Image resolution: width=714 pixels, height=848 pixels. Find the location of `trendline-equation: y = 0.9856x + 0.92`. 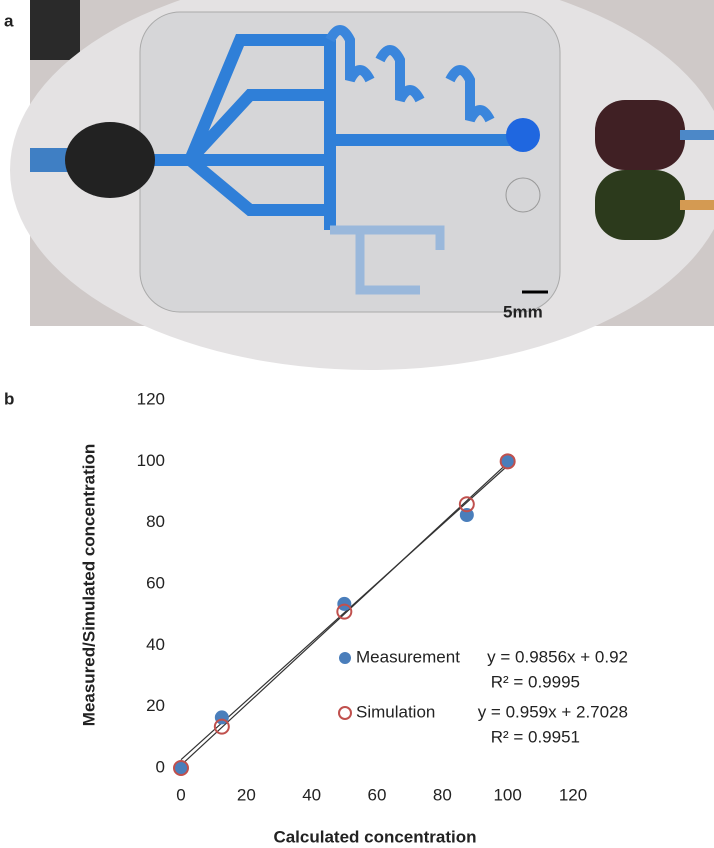

trendline-equation: y = 0.9856x + 0.92 is located at coordinates (557, 656).